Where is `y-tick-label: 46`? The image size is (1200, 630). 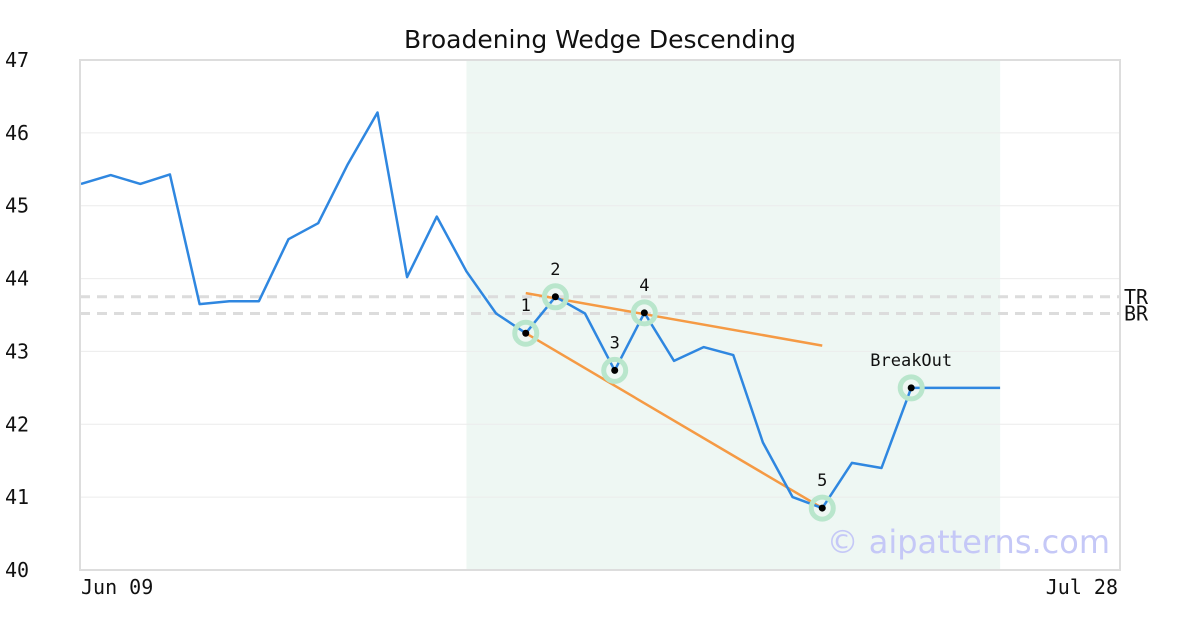 y-tick-label: 46 is located at coordinates (17, 133).